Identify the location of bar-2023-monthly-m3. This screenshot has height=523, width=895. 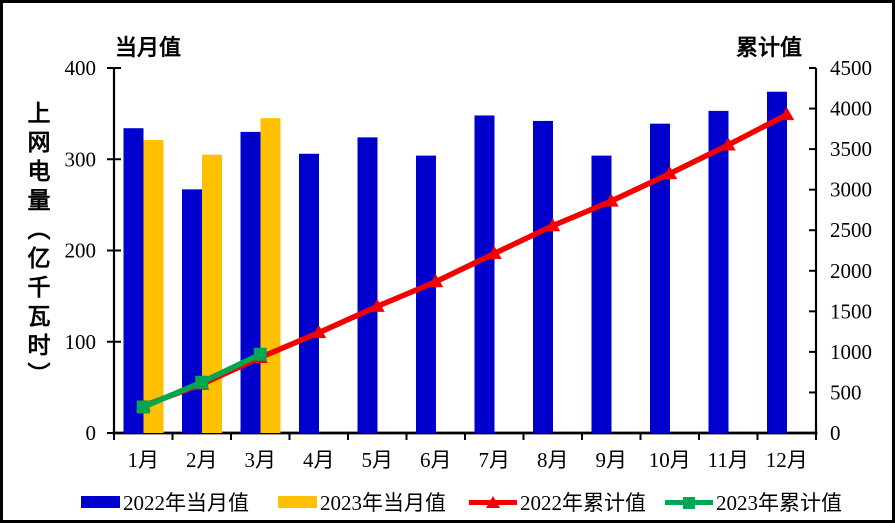
(270, 275).